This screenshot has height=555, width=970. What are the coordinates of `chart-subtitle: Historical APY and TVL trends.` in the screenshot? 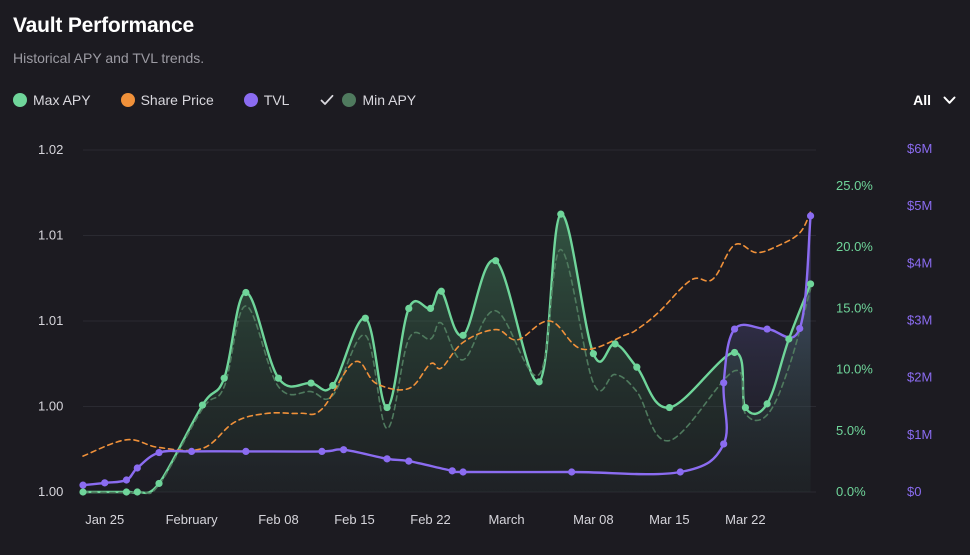 It's located at (109, 58).